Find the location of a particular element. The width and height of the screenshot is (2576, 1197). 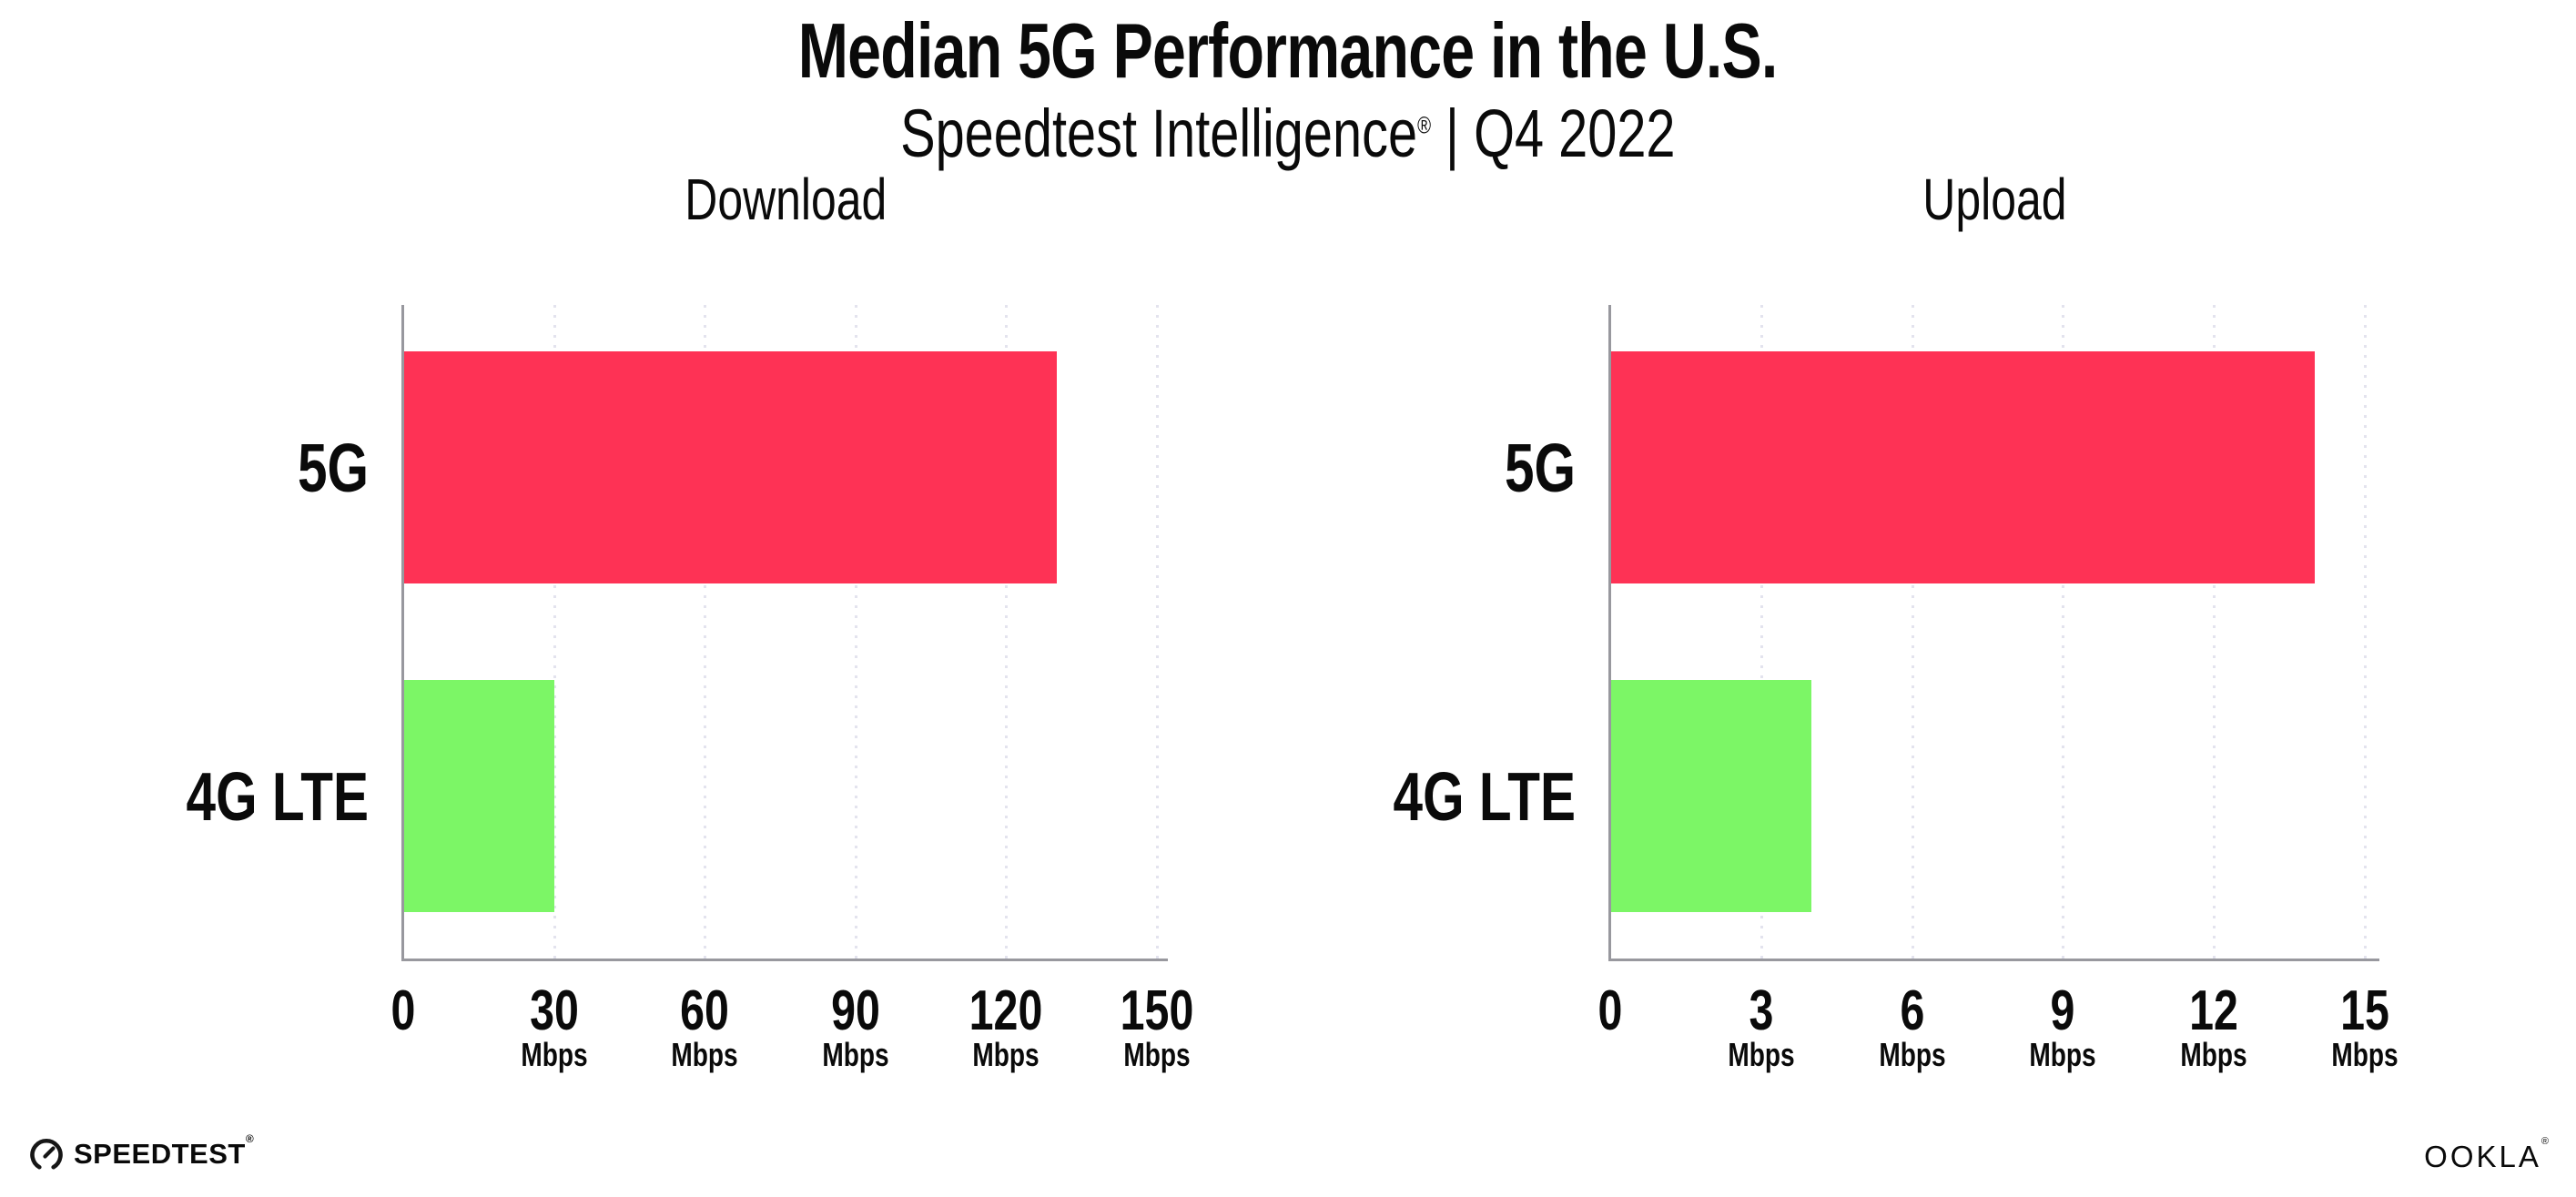

page-subtitle: Speedtest Intelligence® | Q4 2022 is located at coordinates (1288, 134).